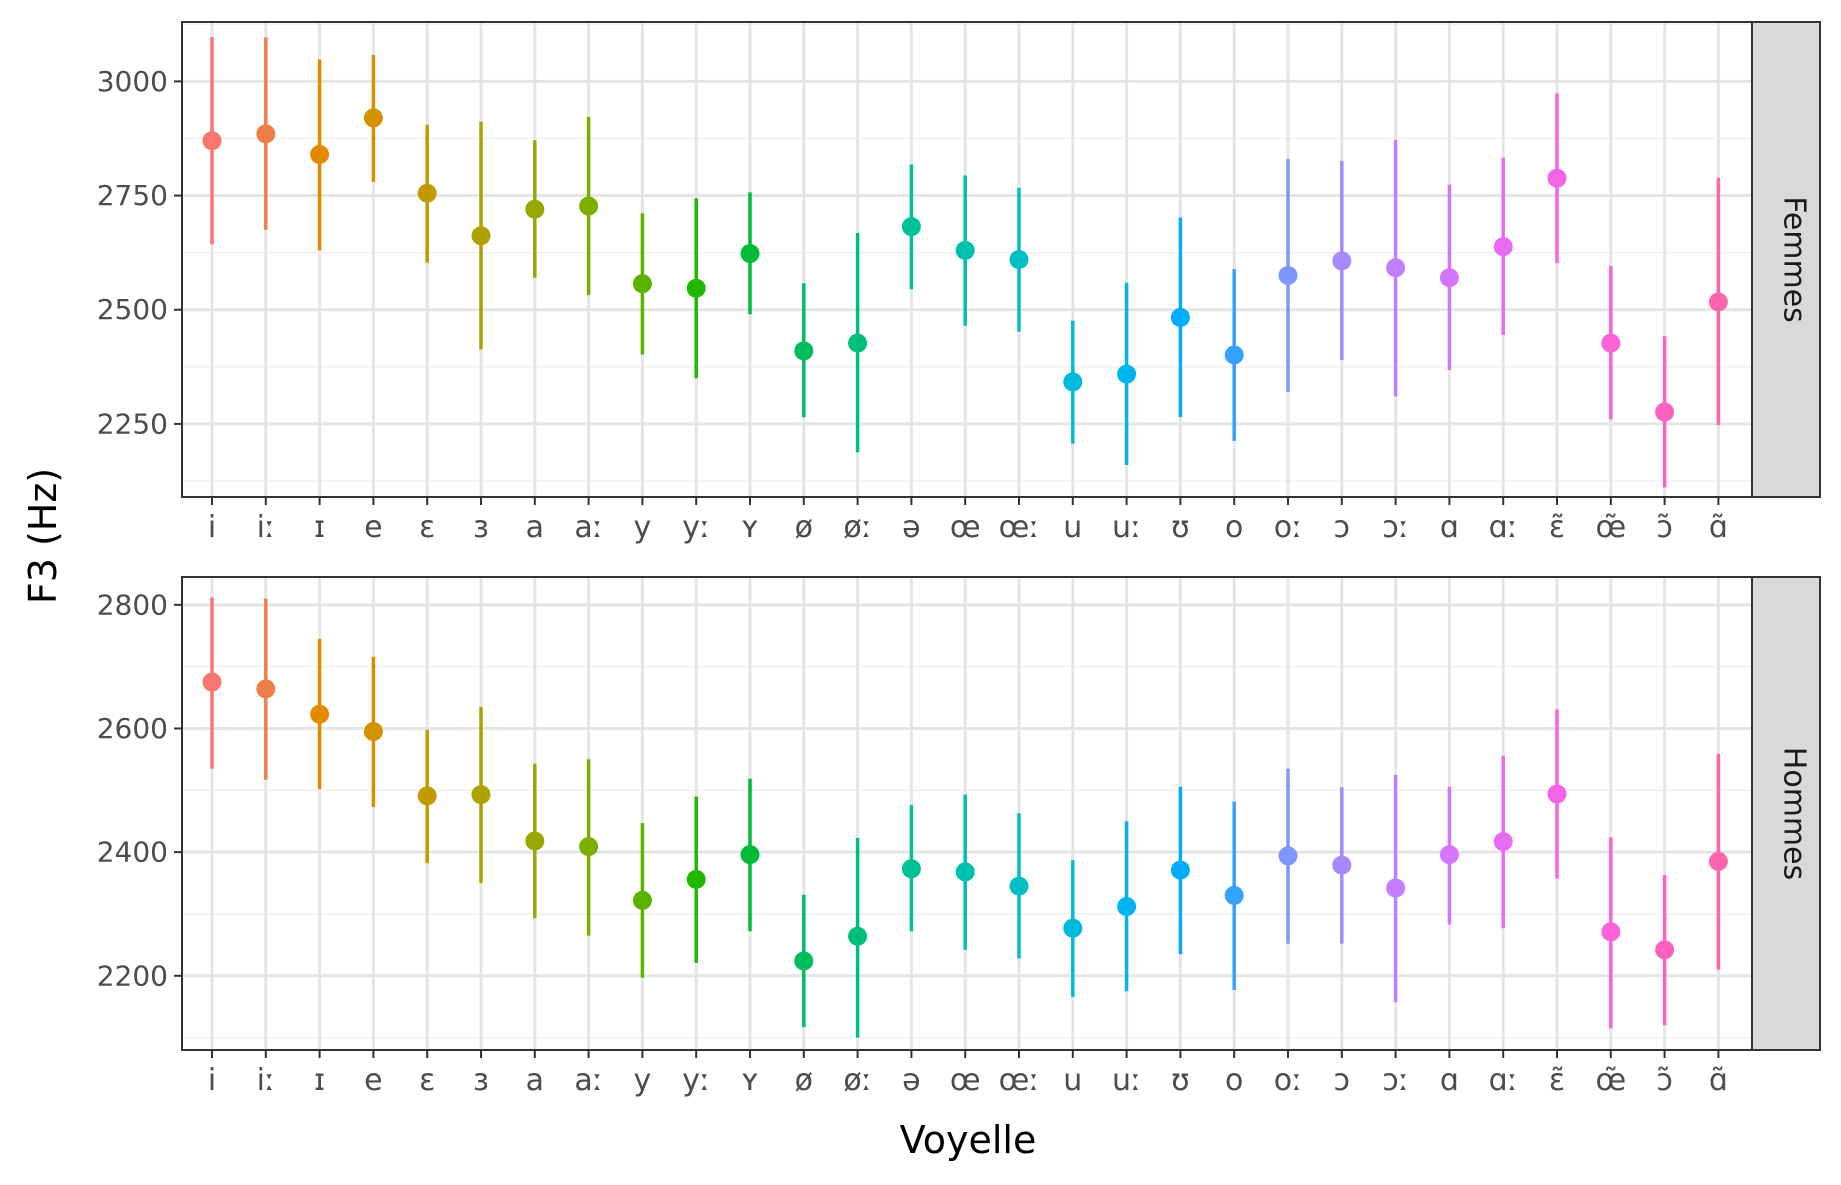 This screenshot has width=1841, height=1185. What do you see at coordinates (132, 604) in the screenshot?
I see `y-tick-label: 2800` at bounding box center [132, 604].